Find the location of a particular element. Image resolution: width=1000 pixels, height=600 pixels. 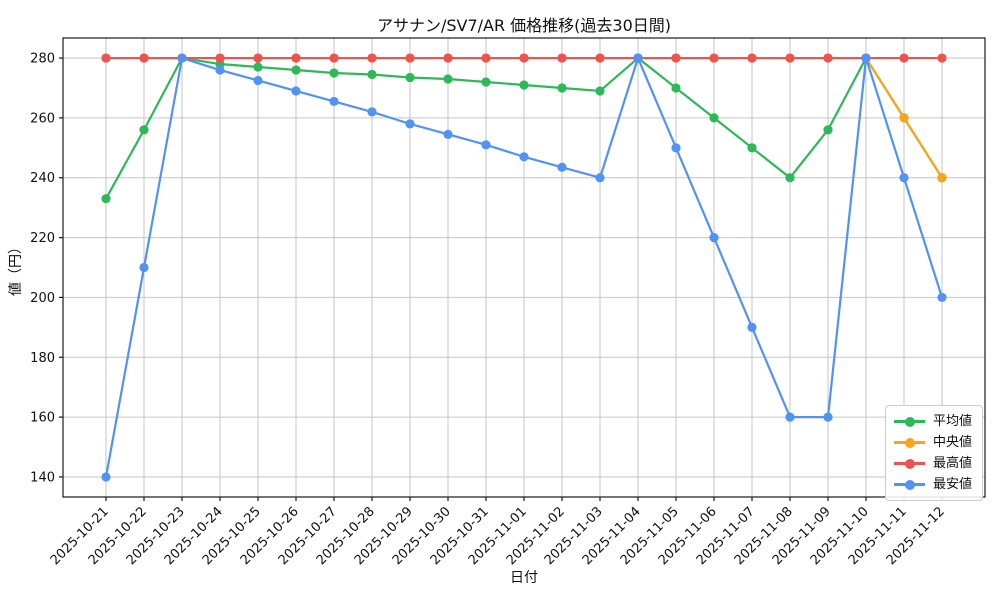

legend-swatch-median-icon is located at coordinates (909, 442).